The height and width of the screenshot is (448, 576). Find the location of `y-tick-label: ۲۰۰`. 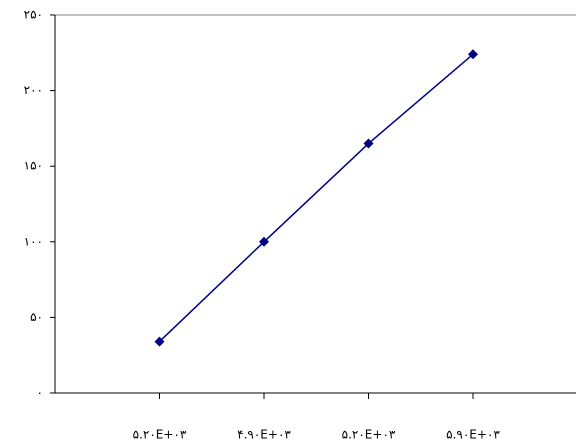

y-tick-label: ۲۰۰ is located at coordinates (33, 90).